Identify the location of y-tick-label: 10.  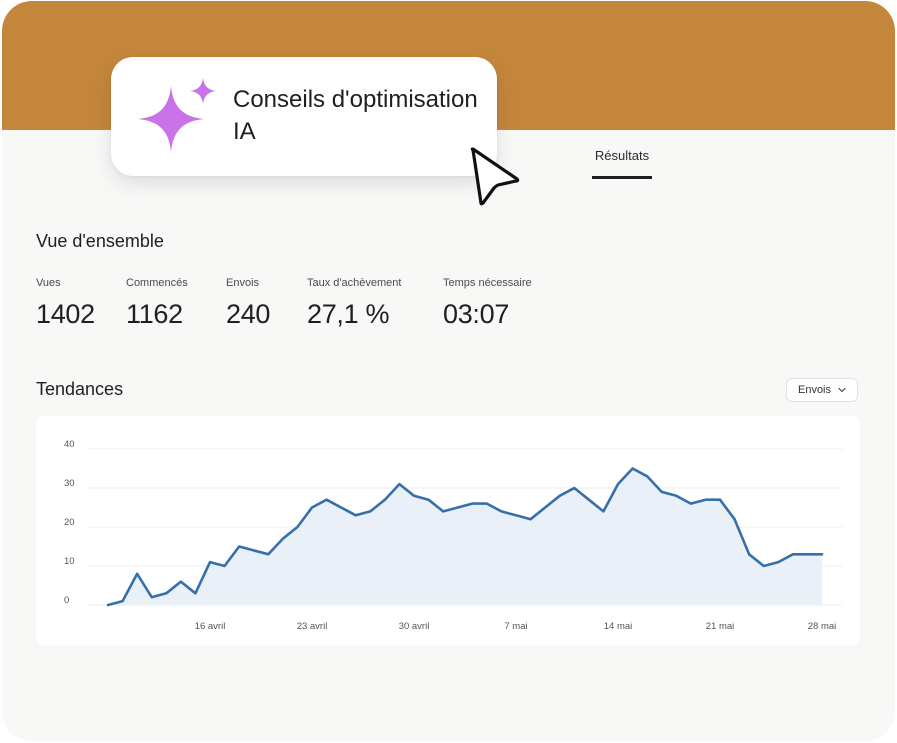
(69, 561).